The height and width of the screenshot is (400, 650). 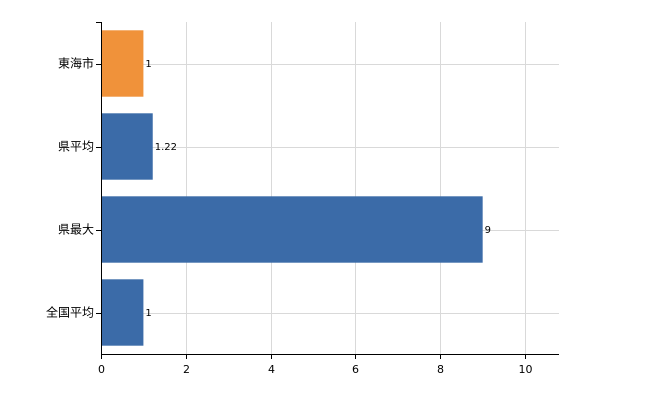 What do you see at coordinates (101, 369) in the screenshot?
I see `x-tick-label: 0` at bounding box center [101, 369].